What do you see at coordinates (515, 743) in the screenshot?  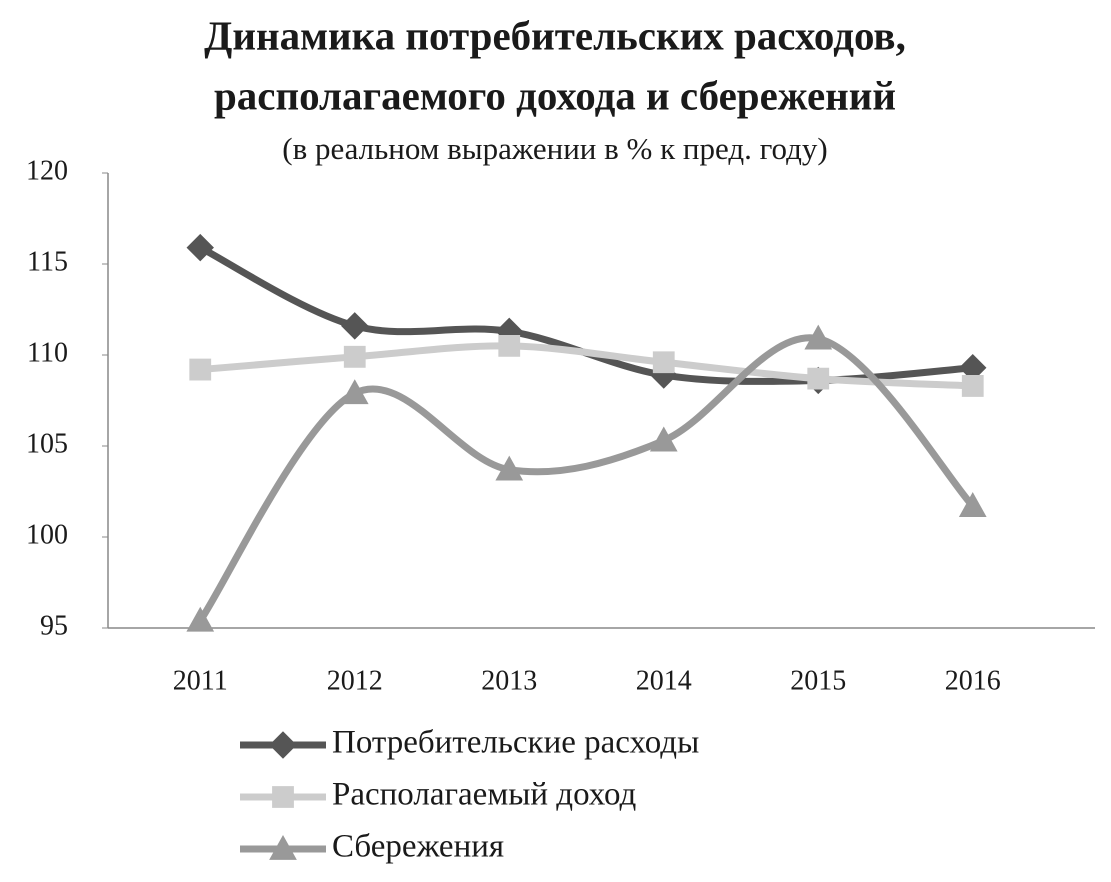 I see `legend-label: Потребительские расходы` at bounding box center [515, 743].